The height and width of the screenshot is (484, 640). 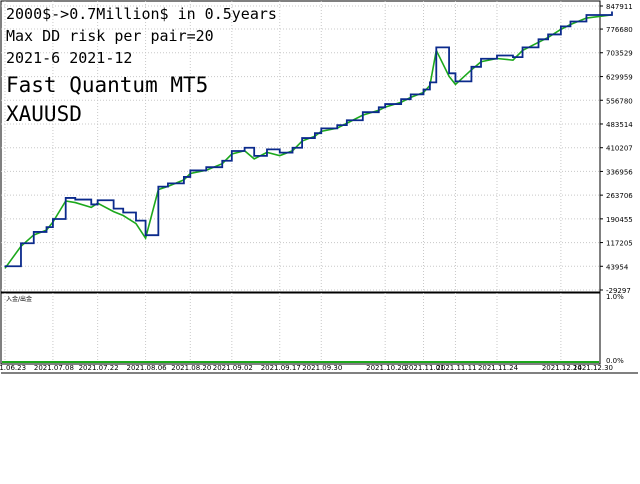 I want to click on y-tick-label: 43954, so click(x=617, y=267).